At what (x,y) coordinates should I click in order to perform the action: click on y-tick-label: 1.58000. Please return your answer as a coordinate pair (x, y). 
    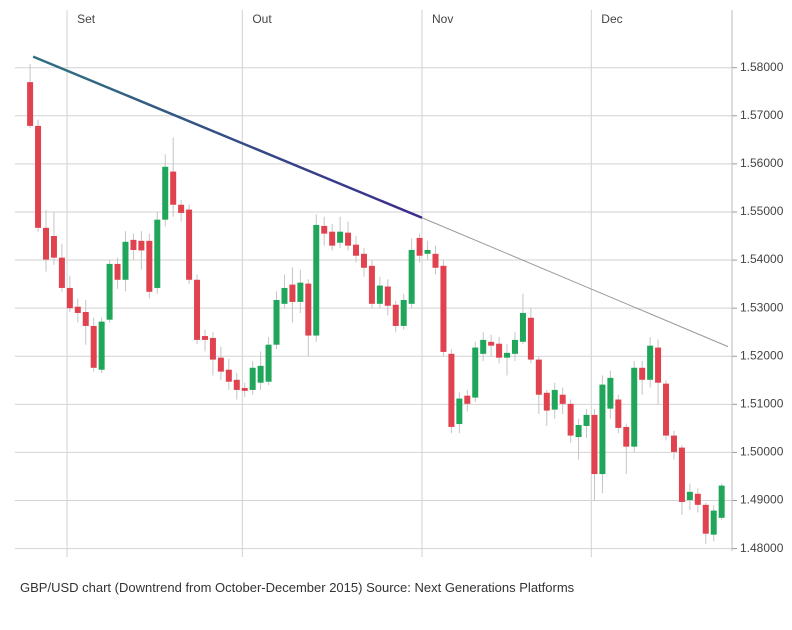
    Looking at the image, I should click on (762, 67).